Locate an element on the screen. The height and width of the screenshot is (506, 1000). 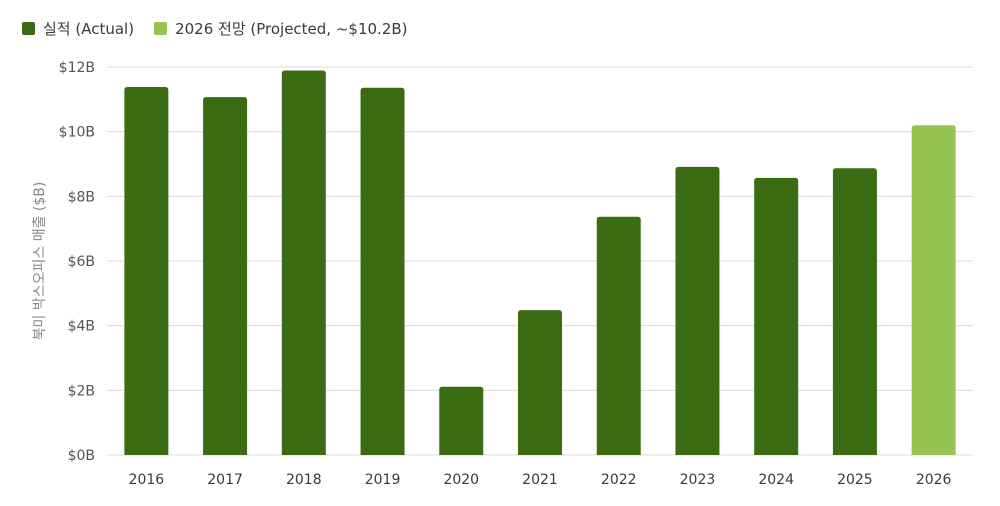
y-tick-label: $10B is located at coordinates (77, 133).